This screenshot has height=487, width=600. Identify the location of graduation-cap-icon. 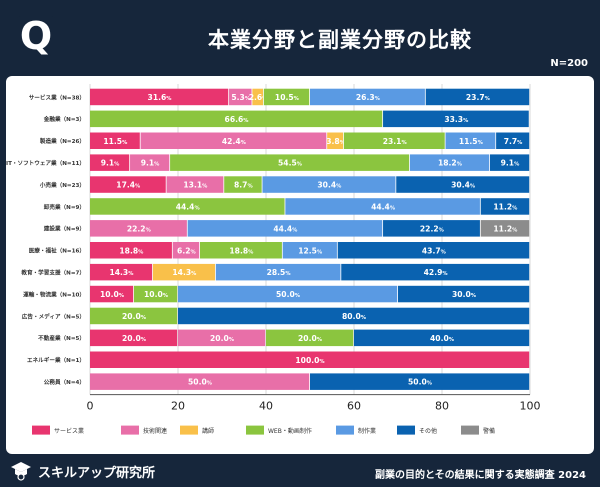
(21, 471).